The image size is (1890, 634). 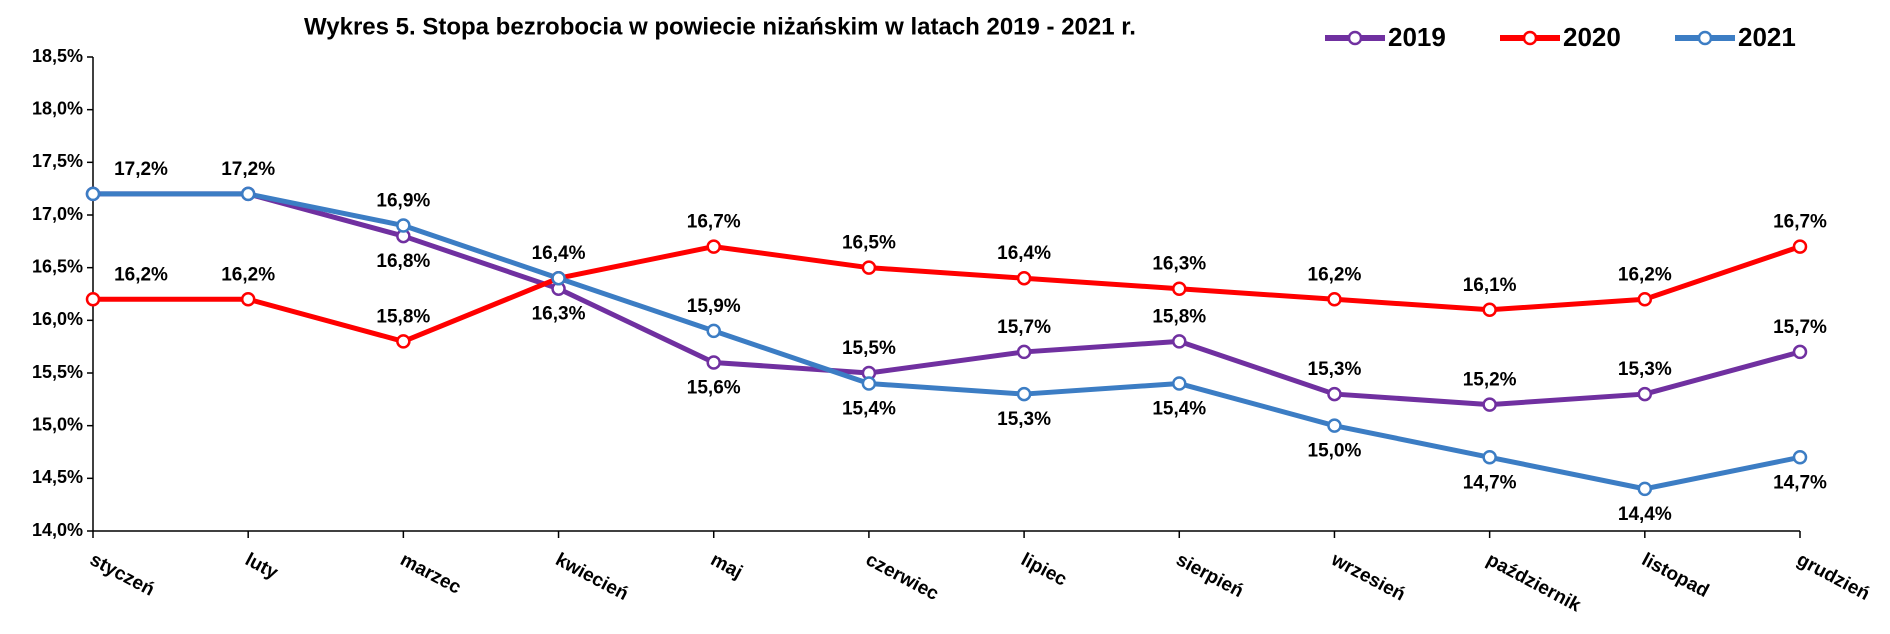 I want to click on data-label: 14,4%, so click(x=1645, y=514).